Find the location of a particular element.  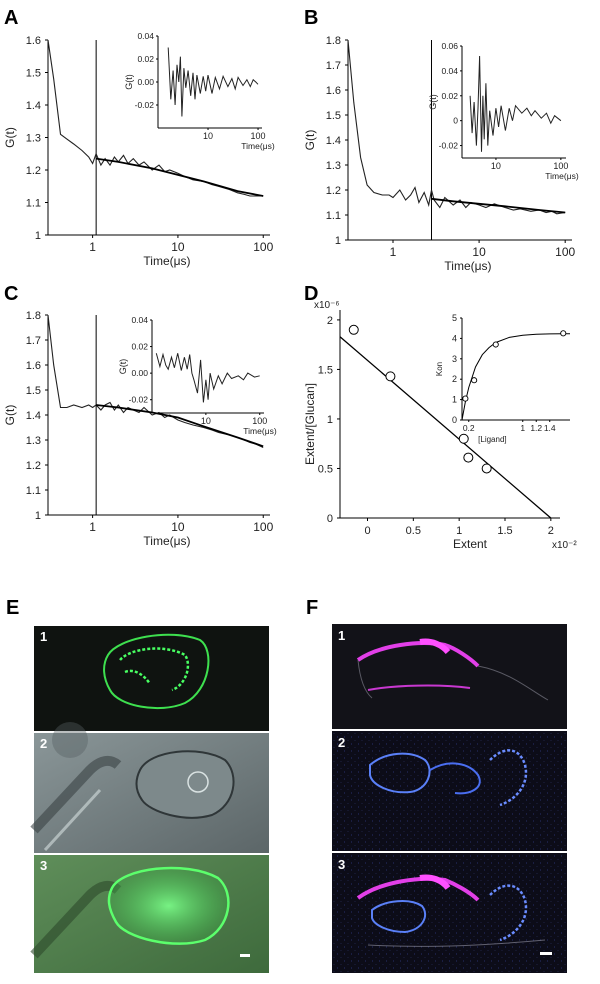

magenta-bright-f3 is located at coordinates (435, 882).